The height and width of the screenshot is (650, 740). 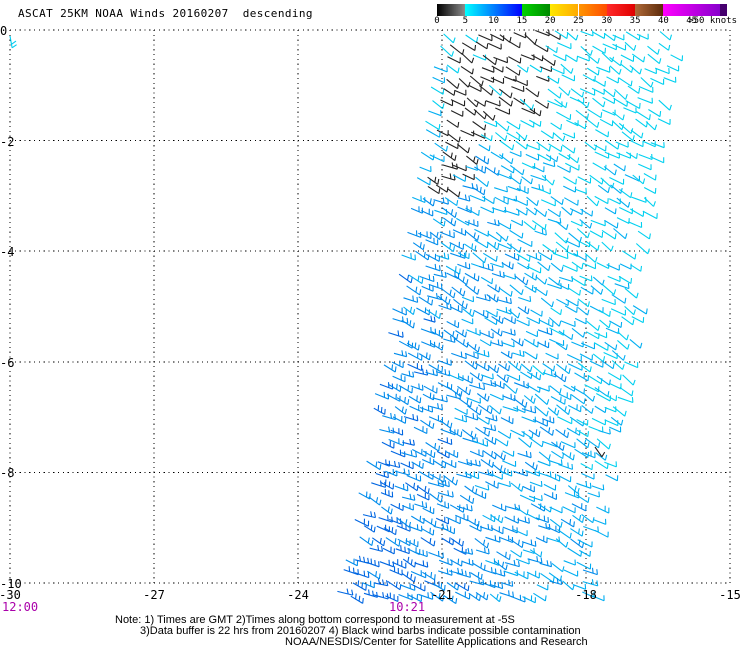 I want to click on colorbar-segment, so click(x=564, y=10).